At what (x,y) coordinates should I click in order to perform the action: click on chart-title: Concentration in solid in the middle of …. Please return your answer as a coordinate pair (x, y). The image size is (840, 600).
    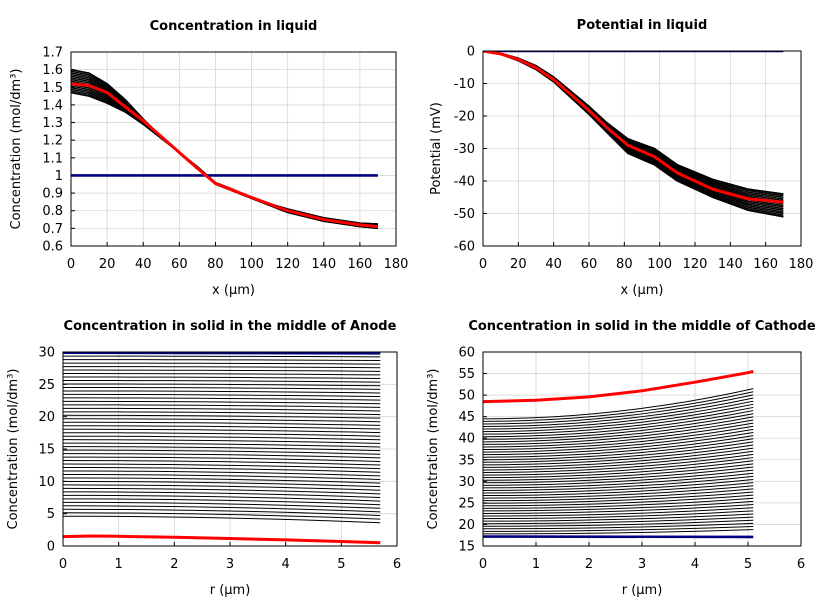
    Looking at the image, I should click on (230, 326).